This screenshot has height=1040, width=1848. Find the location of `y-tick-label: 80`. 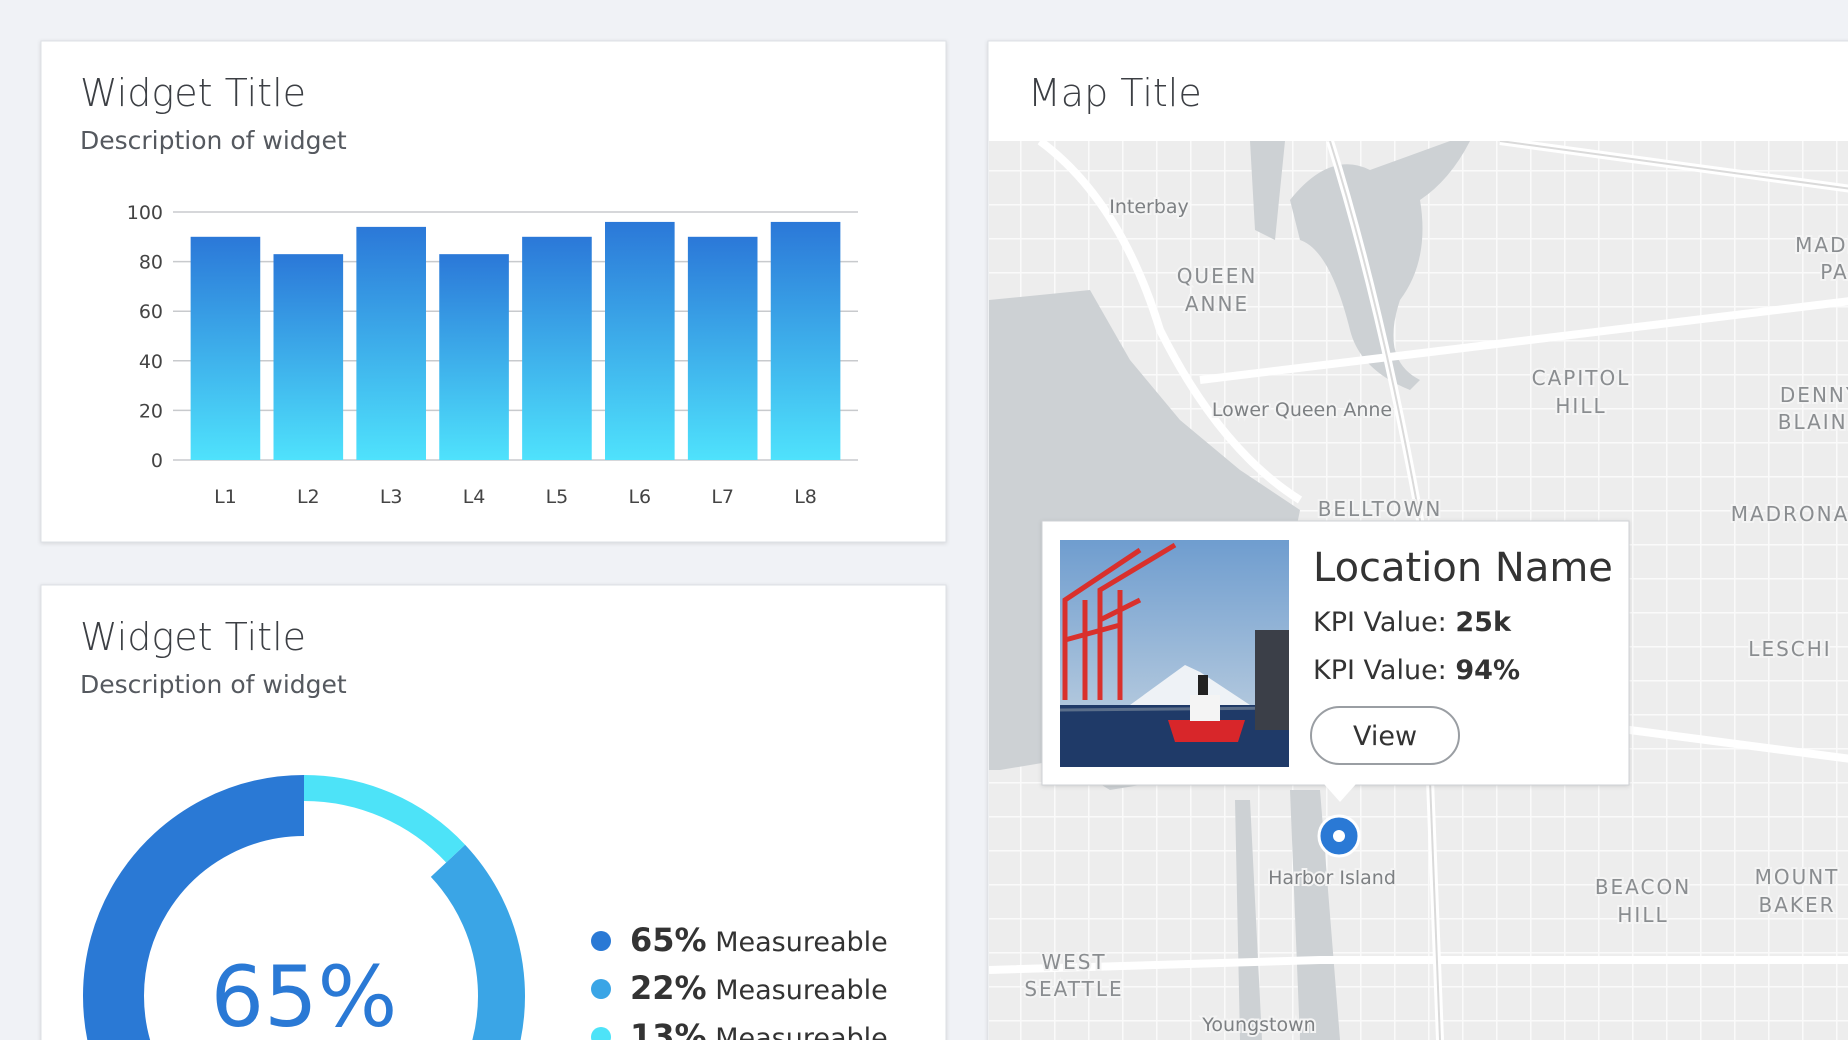

y-tick-label: 80 is located at coordinates (151, 263).